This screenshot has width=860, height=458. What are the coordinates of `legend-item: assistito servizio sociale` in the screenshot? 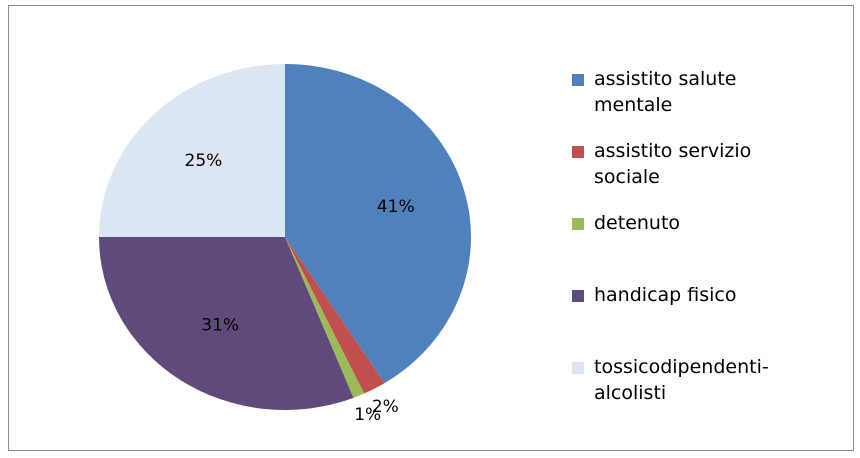 It's located at (707, 174).